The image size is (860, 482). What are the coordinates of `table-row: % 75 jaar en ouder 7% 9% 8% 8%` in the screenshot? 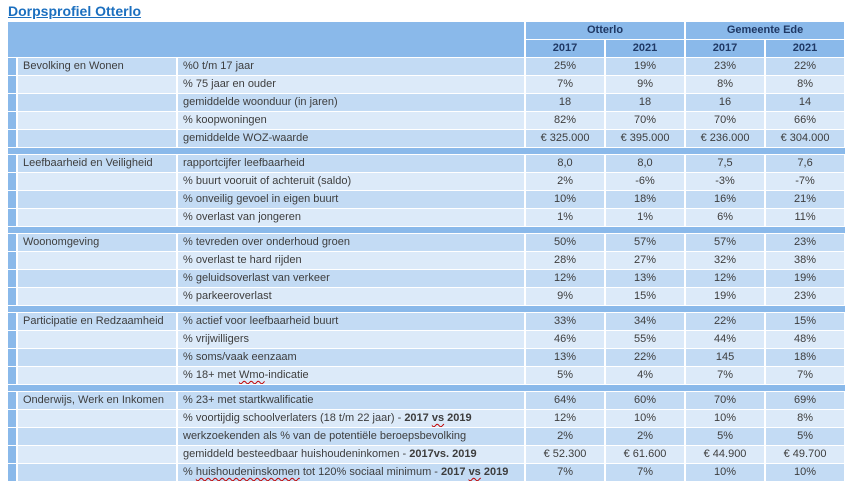 It's located at (427, 84).